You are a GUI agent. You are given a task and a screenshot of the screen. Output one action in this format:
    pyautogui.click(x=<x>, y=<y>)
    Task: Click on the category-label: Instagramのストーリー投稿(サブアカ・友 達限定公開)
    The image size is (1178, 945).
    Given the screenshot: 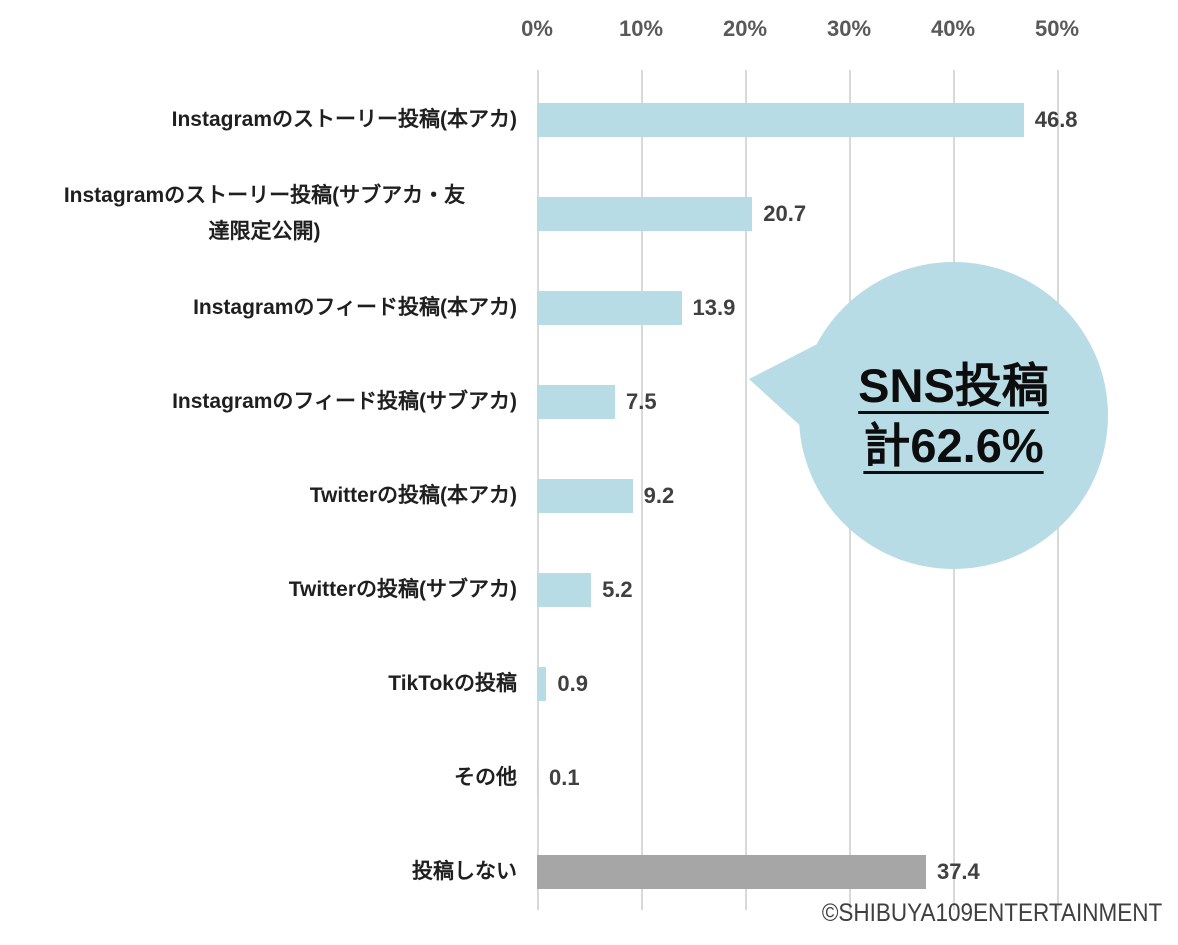 What is the action you would take?
    pyautogui.click(x=264, y=213)
    